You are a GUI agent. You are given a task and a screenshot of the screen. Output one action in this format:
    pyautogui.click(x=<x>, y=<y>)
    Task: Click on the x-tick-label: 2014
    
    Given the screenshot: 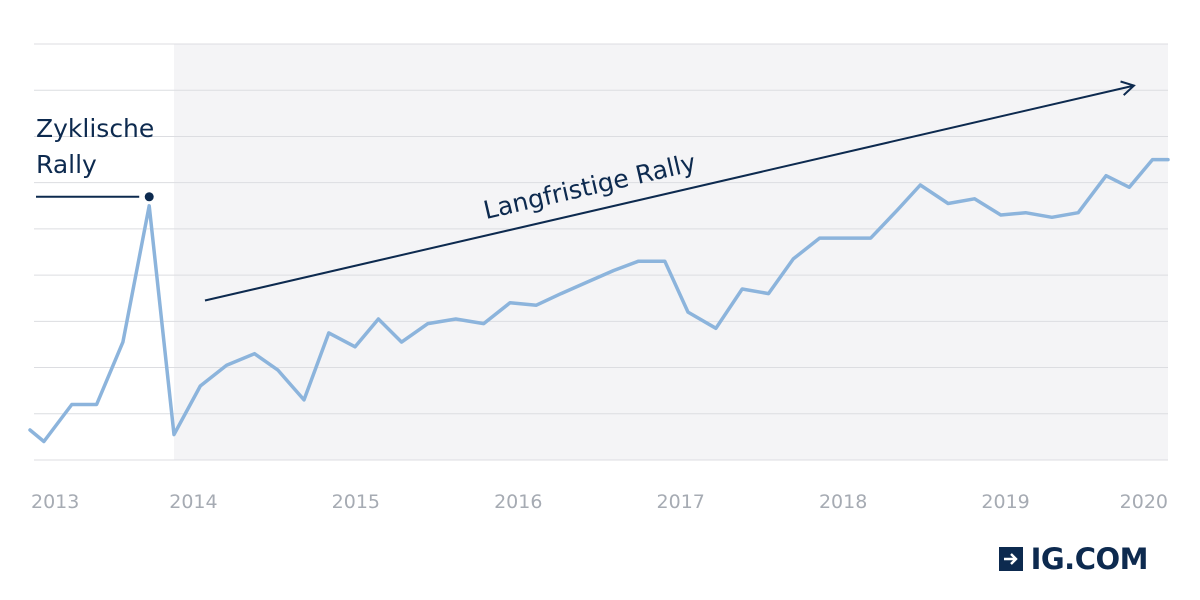 What is the action you would take?
    pyautogui.click(x=193, y=502)
    